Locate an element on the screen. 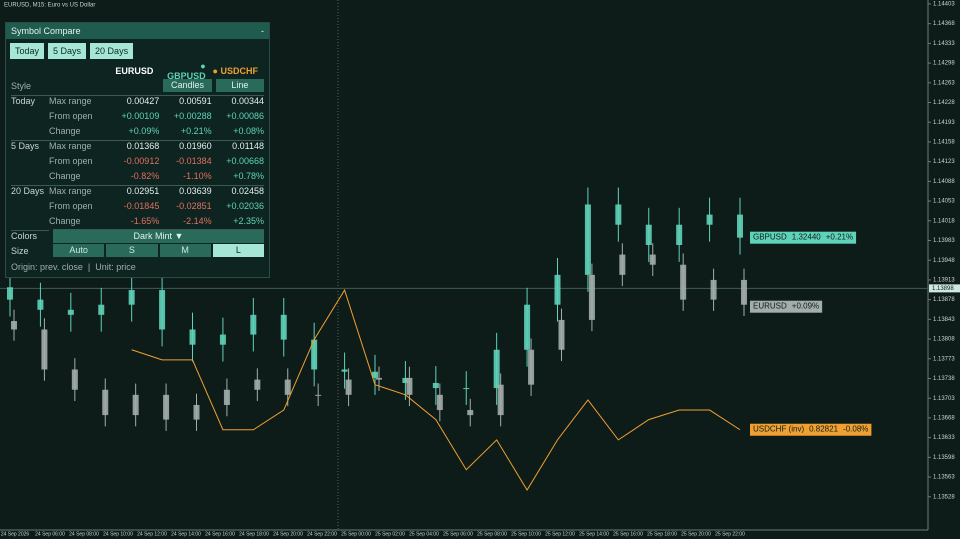 Image resolution: width=960 pixels, height=539 pixels. size-button: Auto is located at coordinates (79, 250).